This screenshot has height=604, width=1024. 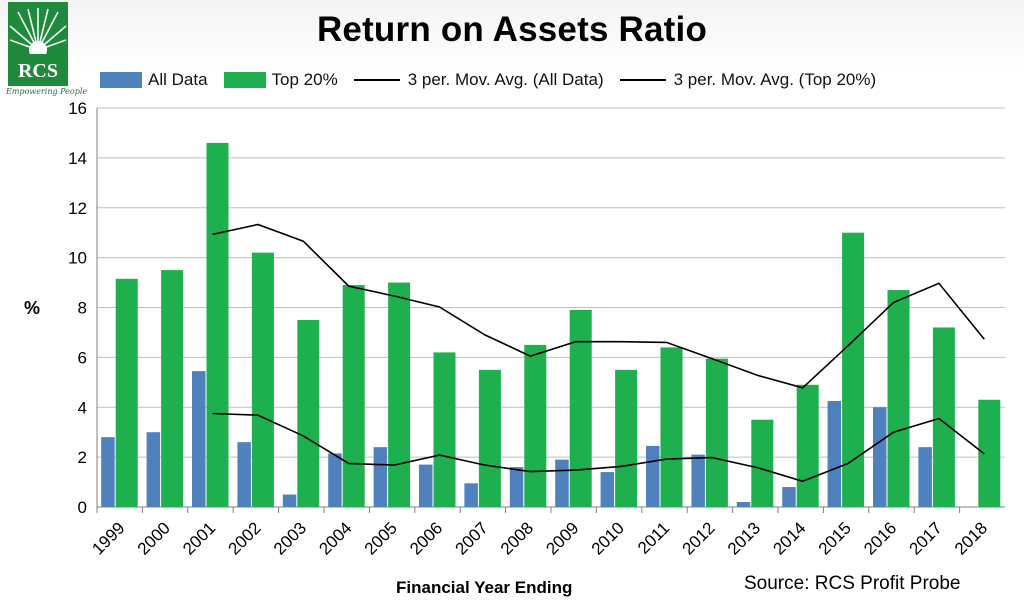 I want to click on bar-all-data-2011, so click(x=653, y=476).